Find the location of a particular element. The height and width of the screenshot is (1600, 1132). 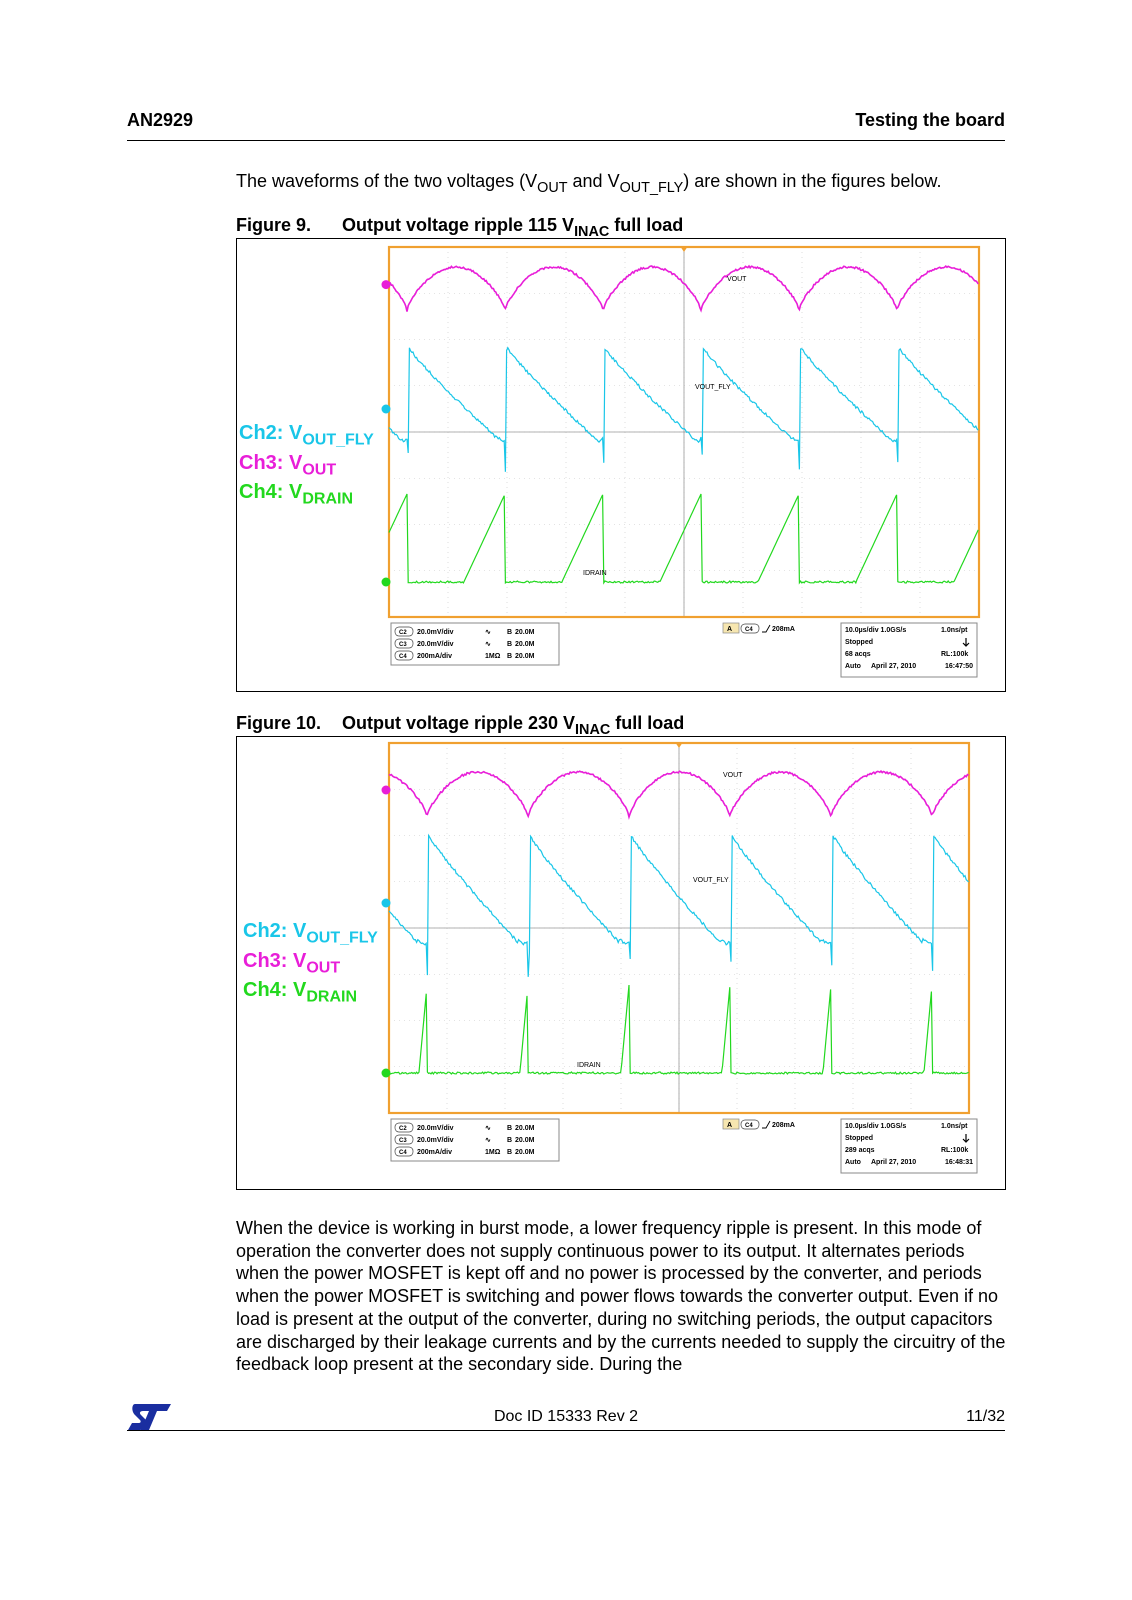

acq-count: 68 acqs is located at coordinates (858, 654).